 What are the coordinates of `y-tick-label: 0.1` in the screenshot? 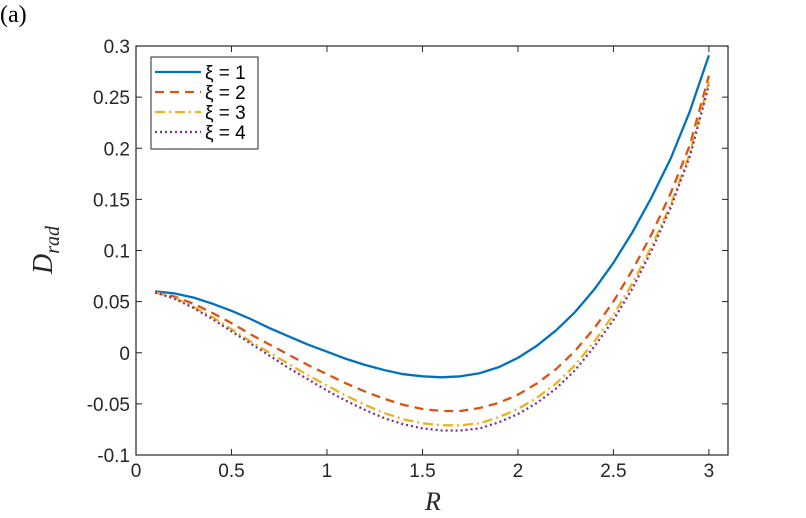 It's located at (117, 252).